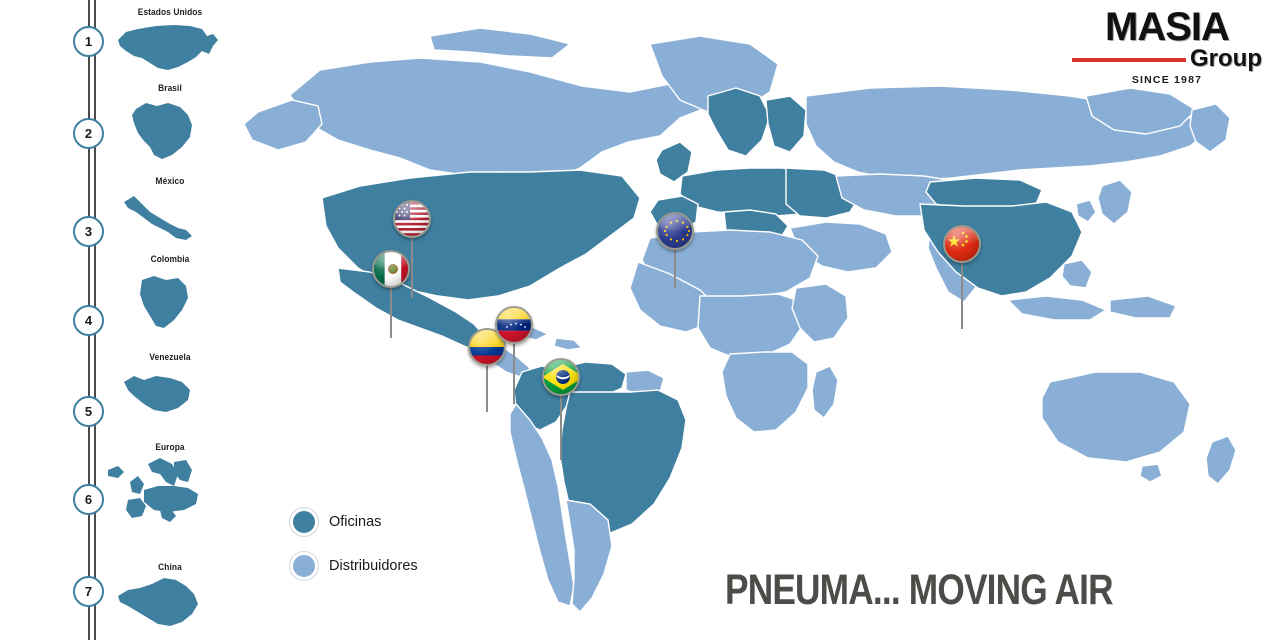  I want to click on region-korea, so click(1086, 211).